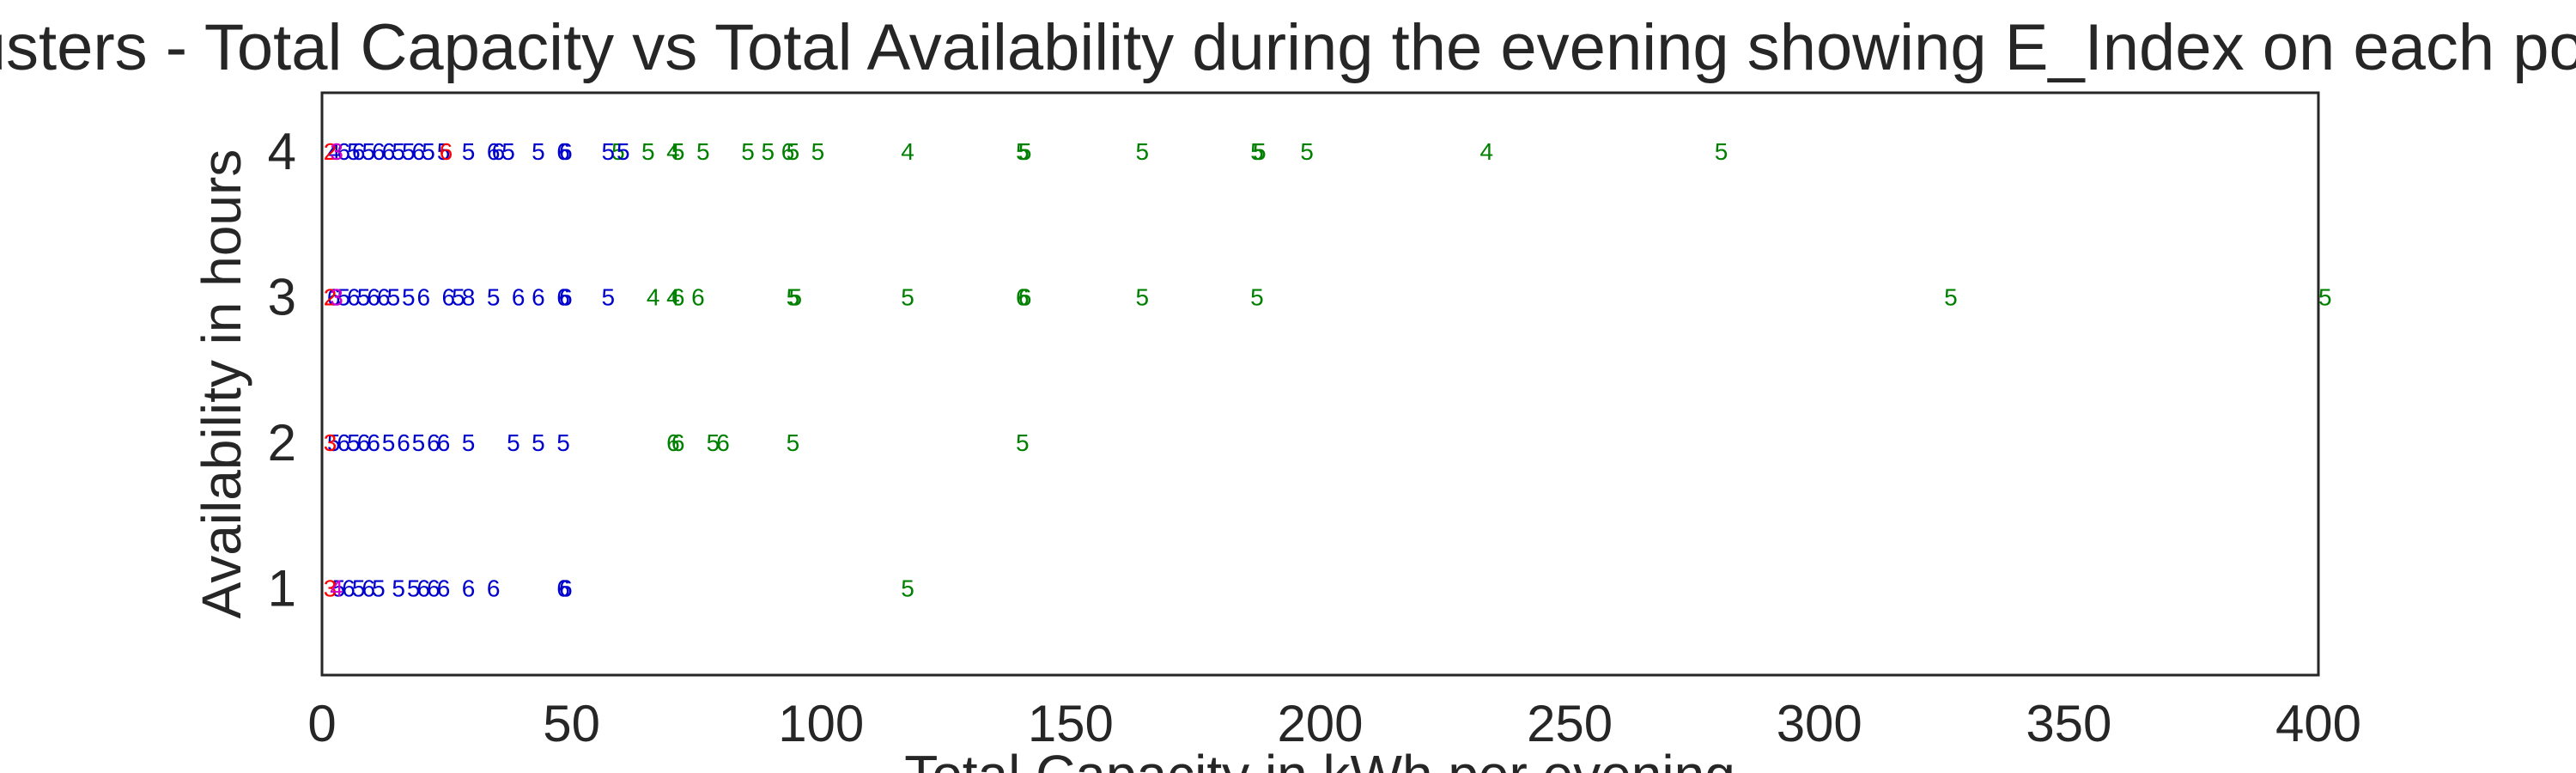  I want to click on y-tick-labels: 1 2 3 4, so click(282, 370).